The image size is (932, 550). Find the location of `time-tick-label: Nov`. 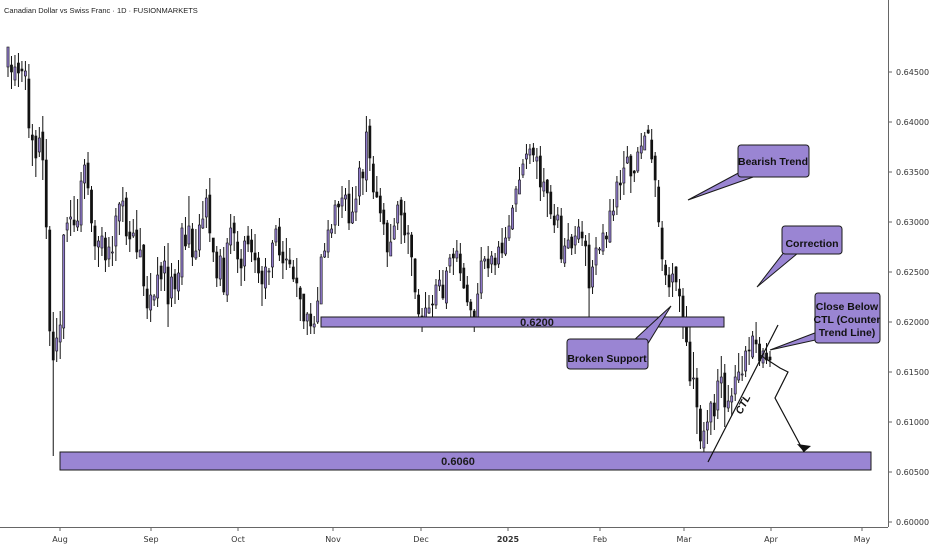

time-tick-label: Nov is located at coordinates (333, 539).